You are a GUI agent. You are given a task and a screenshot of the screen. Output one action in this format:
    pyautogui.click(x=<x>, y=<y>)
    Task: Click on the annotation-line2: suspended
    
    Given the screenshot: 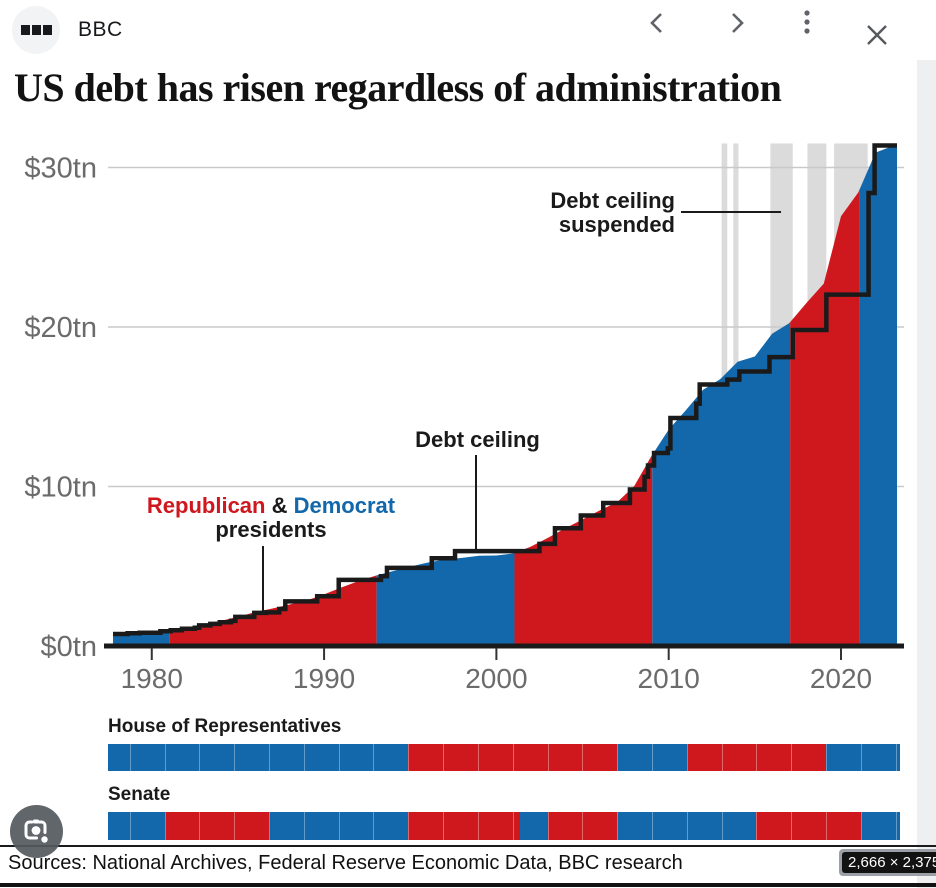 What is the action you would take?
    pyautogui.click(x=616, y=224)
    